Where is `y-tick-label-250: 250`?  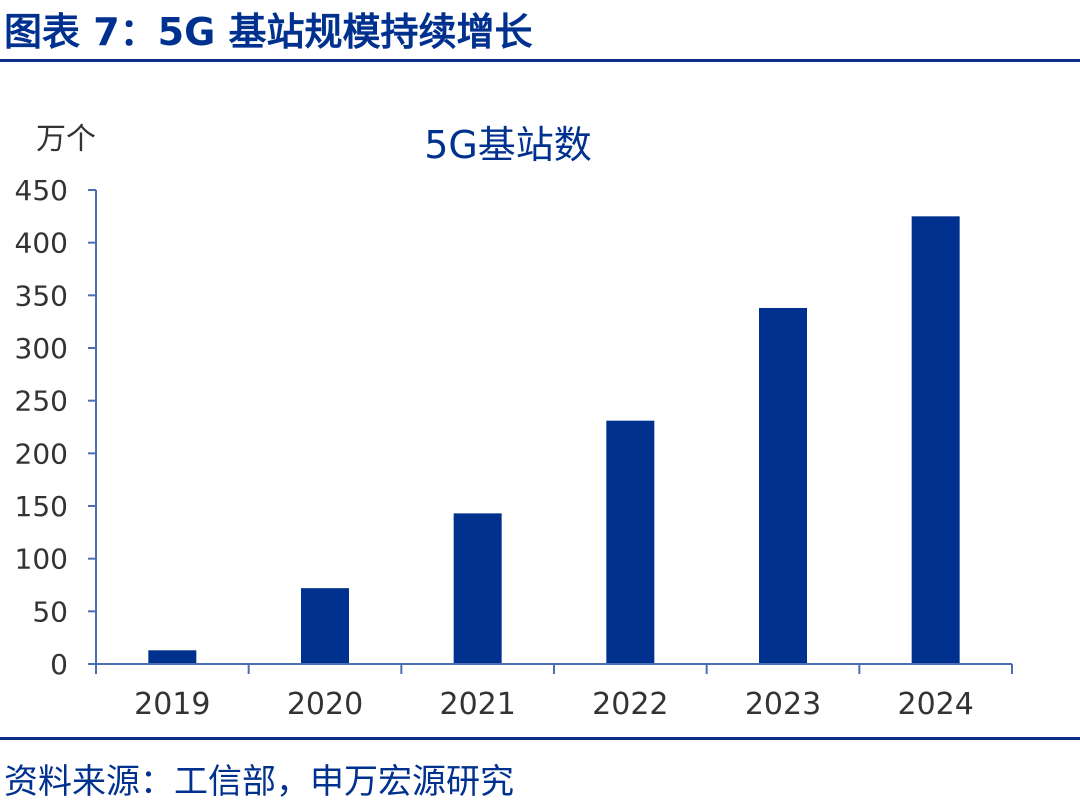
y-tick-label-250: 250 is located at coordinates (41, 401).